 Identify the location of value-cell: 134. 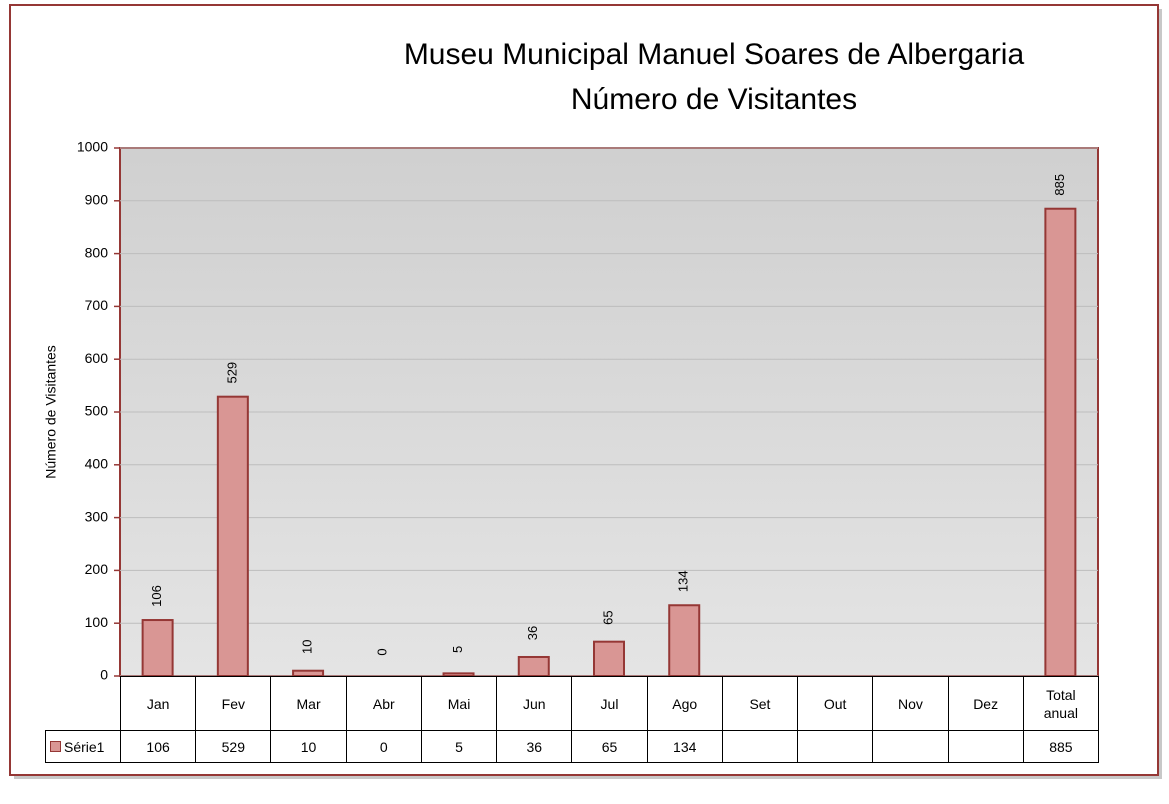
(684, 746).